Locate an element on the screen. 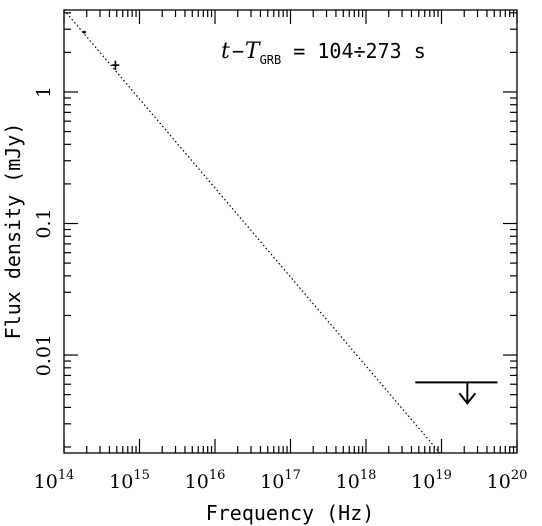 The image size is (542, 526). y-axis-label: Flux density (mJy) is located at coordinates (13, 231).